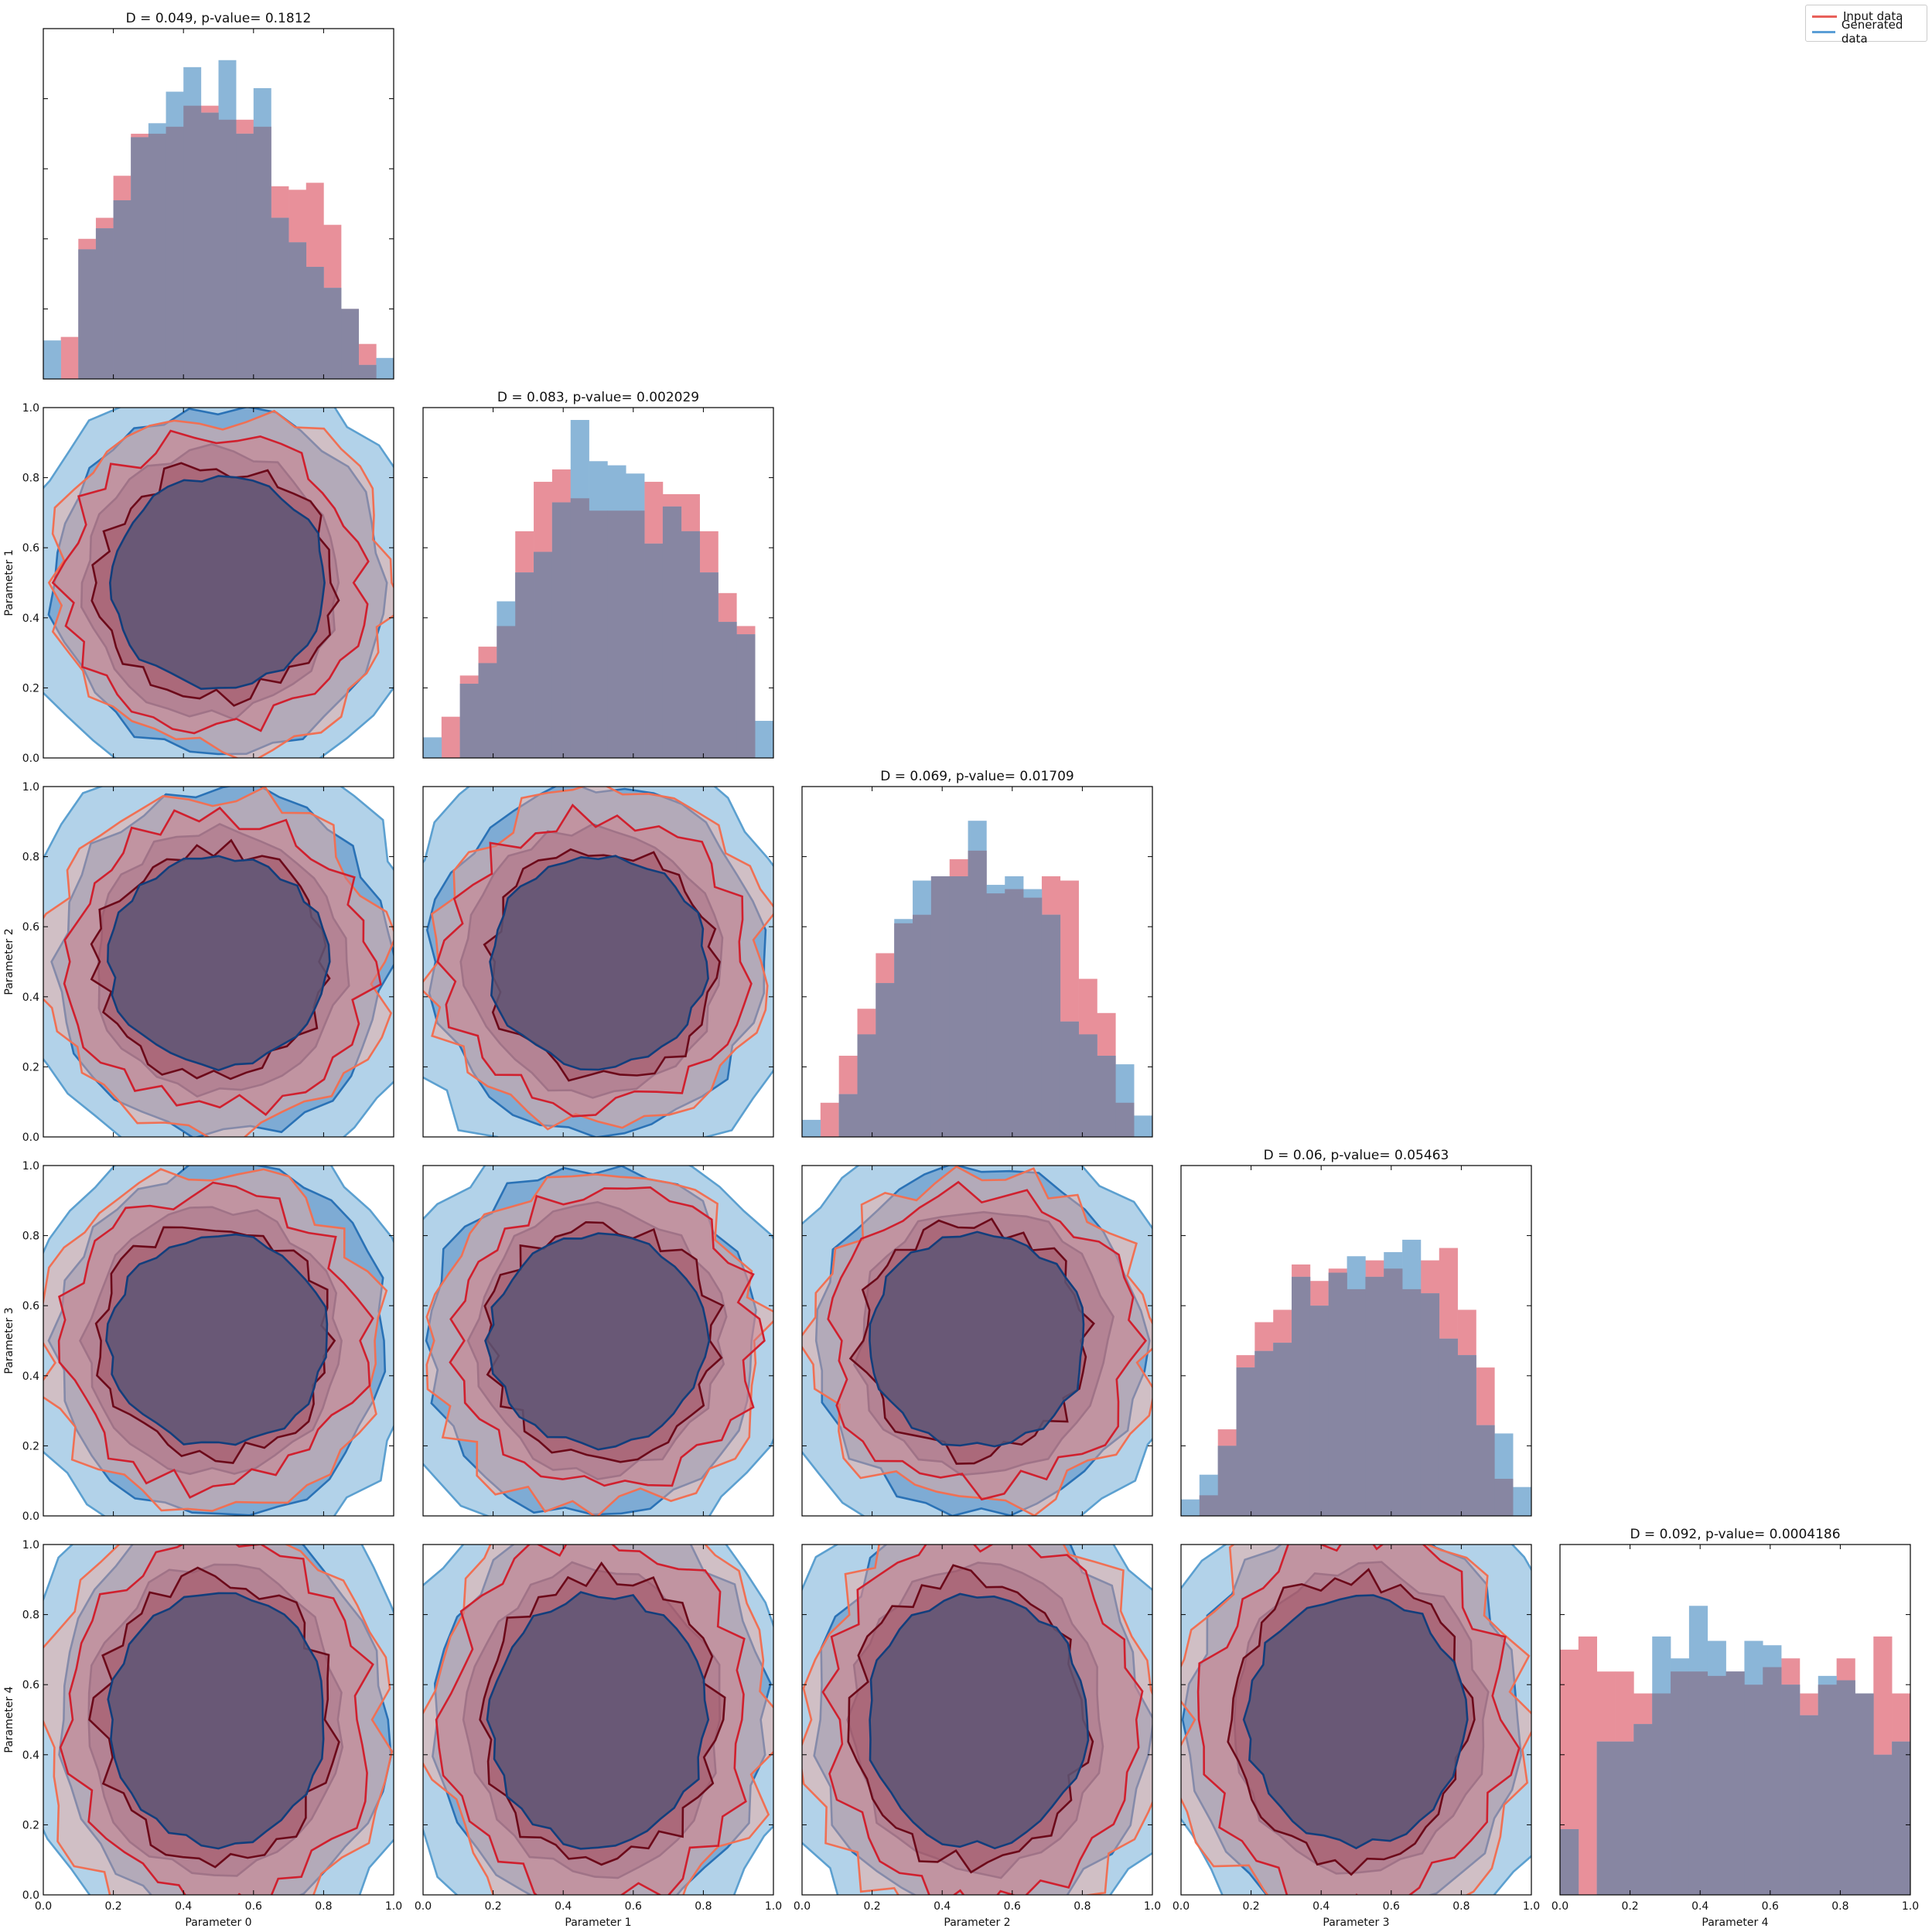 Image resolution: width=1932 pixels, height=1932 pixels. What do you see at coordinates (773, 1906) in the screenshot?
I see `kde-4-1-xtick-label: 1.0` at bounding box center [773, 1906].